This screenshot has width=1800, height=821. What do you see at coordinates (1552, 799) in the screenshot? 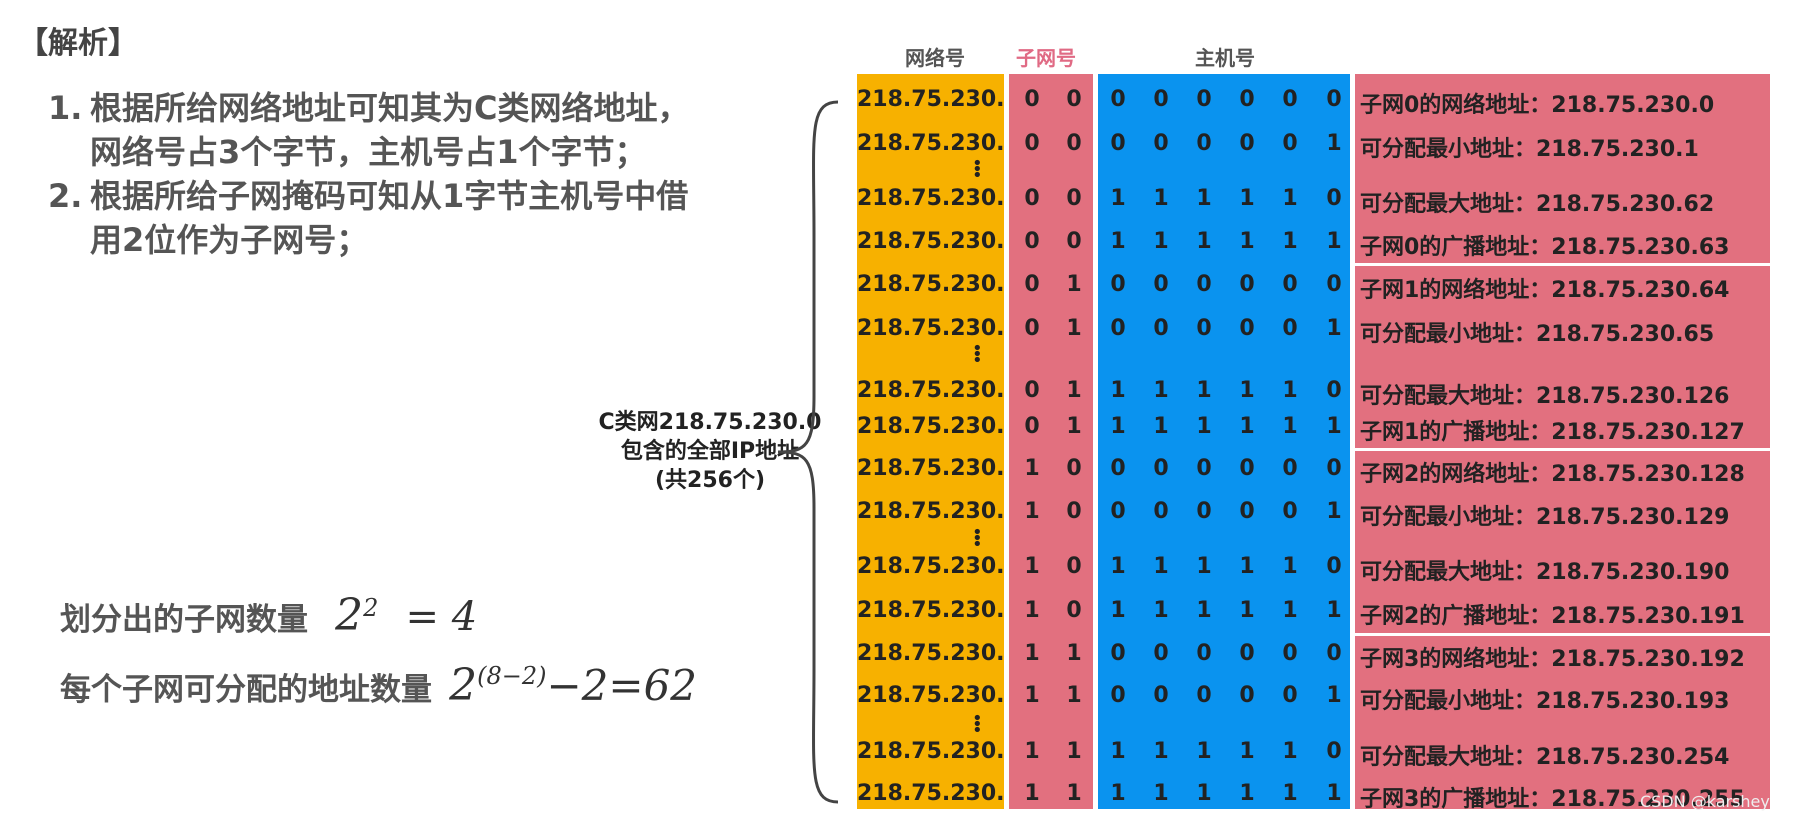
I see `address-annotation: 子网3的广播地址：218.75.230.255` at bounding box center [1552, 799].